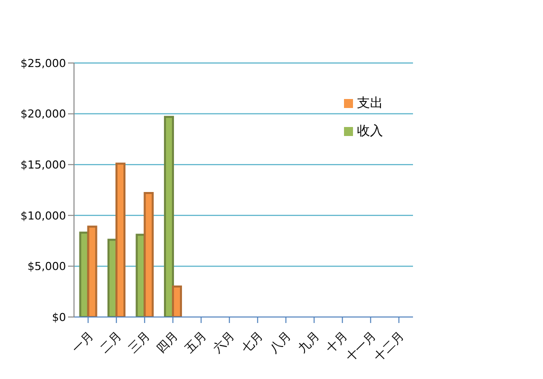 This screenshot has width=543, height=379. What do you see at coordinates (224, 342) in the screenshot?
I see `x-tick-label: 六月` at bounding box center [224, 342].